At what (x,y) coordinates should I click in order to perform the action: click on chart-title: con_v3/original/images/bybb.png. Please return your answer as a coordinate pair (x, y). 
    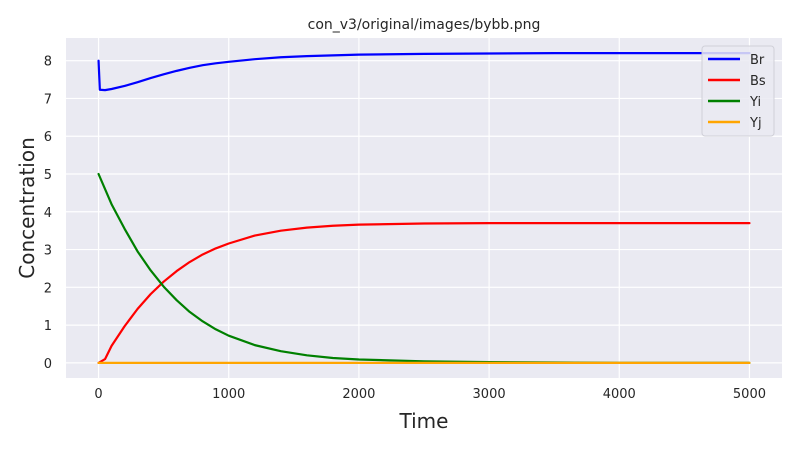
    Looking at the image, I should click on (424, 25).